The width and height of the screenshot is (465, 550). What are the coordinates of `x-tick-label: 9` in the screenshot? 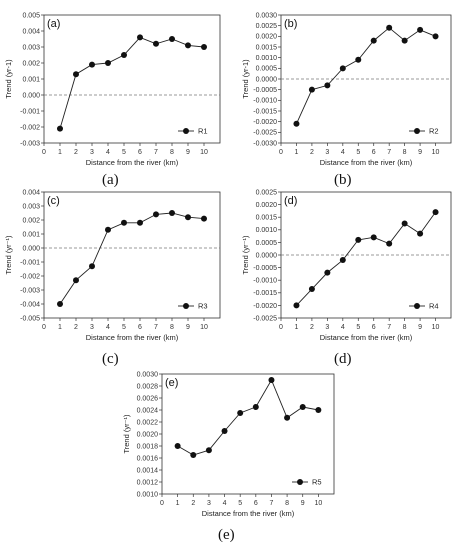 It's located at (420, 152).